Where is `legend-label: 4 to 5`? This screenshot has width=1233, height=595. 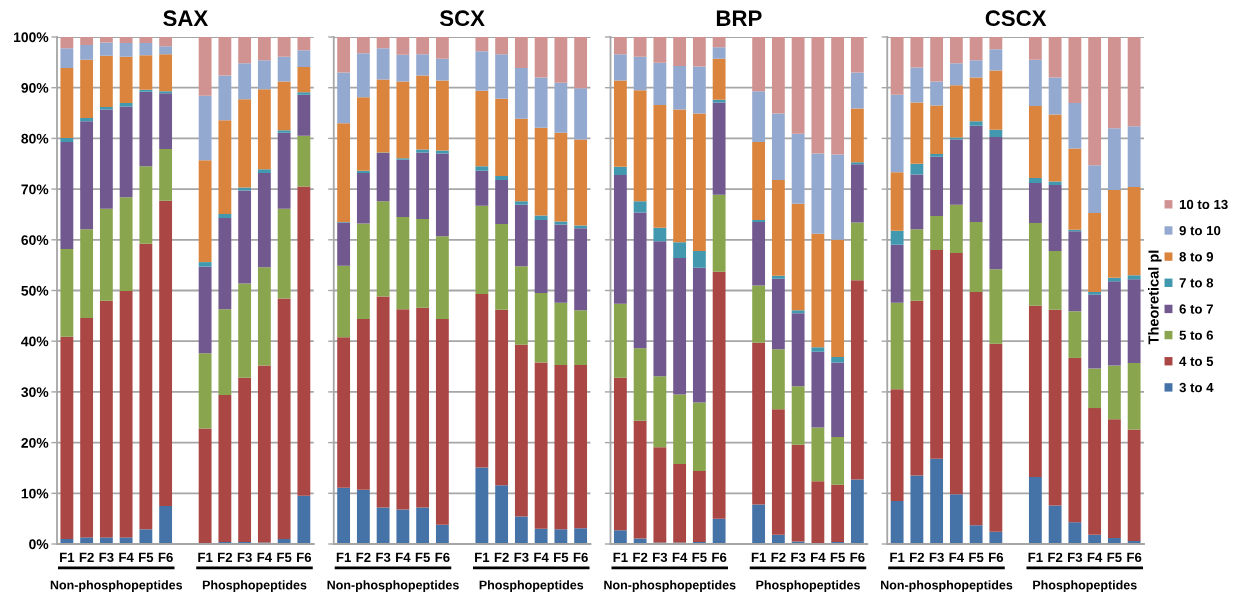
legend-label: 4 to 5 is located at coordinates (1196, 361).